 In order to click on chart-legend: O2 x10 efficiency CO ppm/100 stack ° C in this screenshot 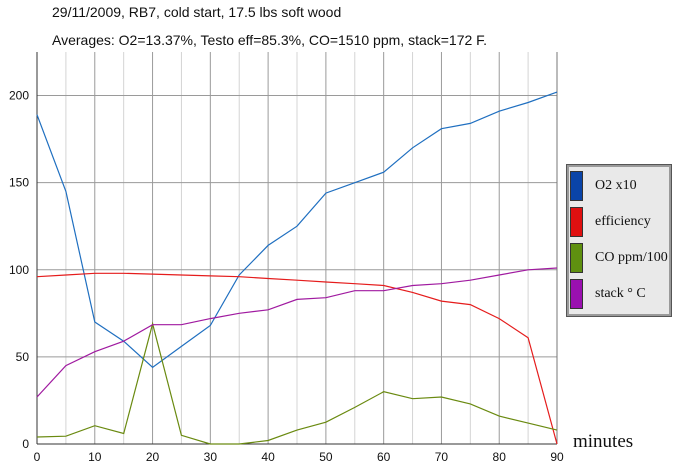, I will do `click(619, 240)`.